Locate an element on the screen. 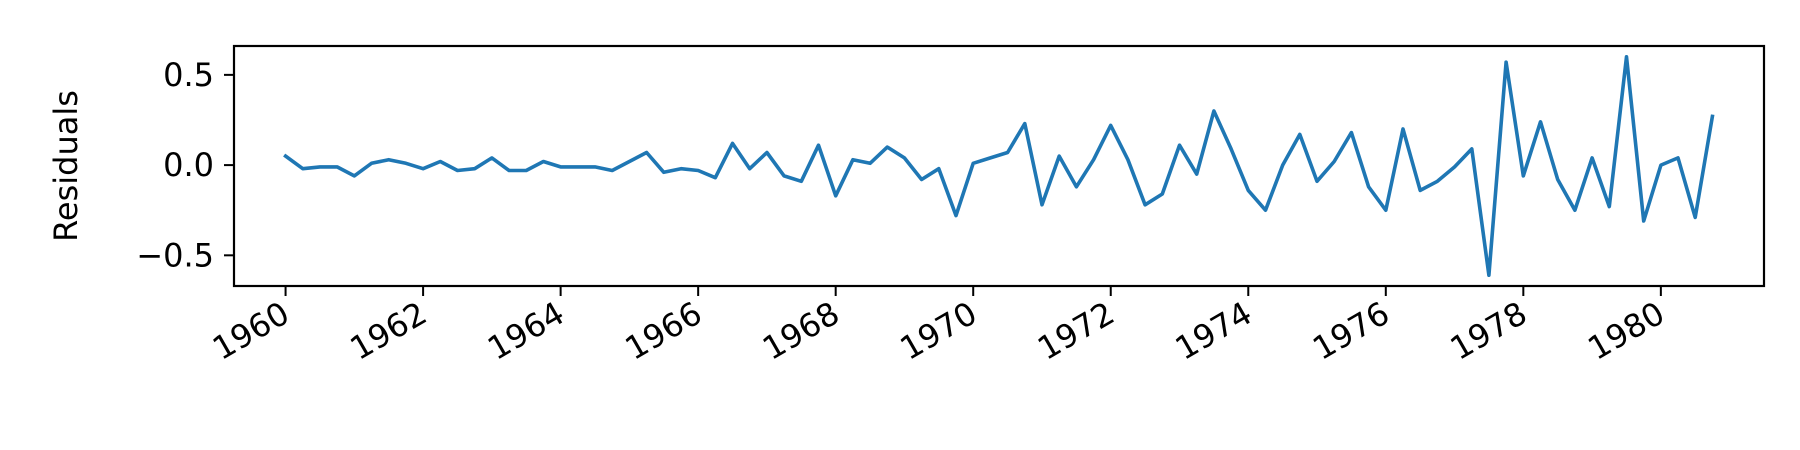  y-axis: 0.5 0.0 −0.5 is located at coordinates (185, 165).